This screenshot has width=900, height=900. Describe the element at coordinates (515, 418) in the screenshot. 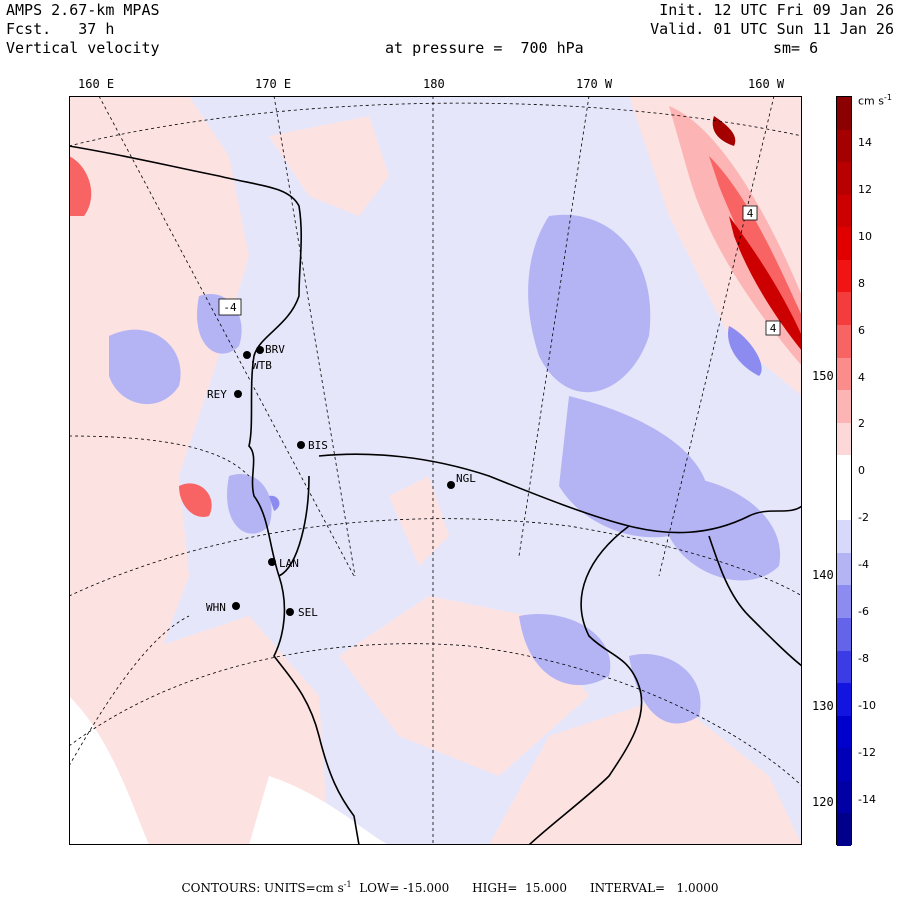

I see `negative-strong-patches` at that location.